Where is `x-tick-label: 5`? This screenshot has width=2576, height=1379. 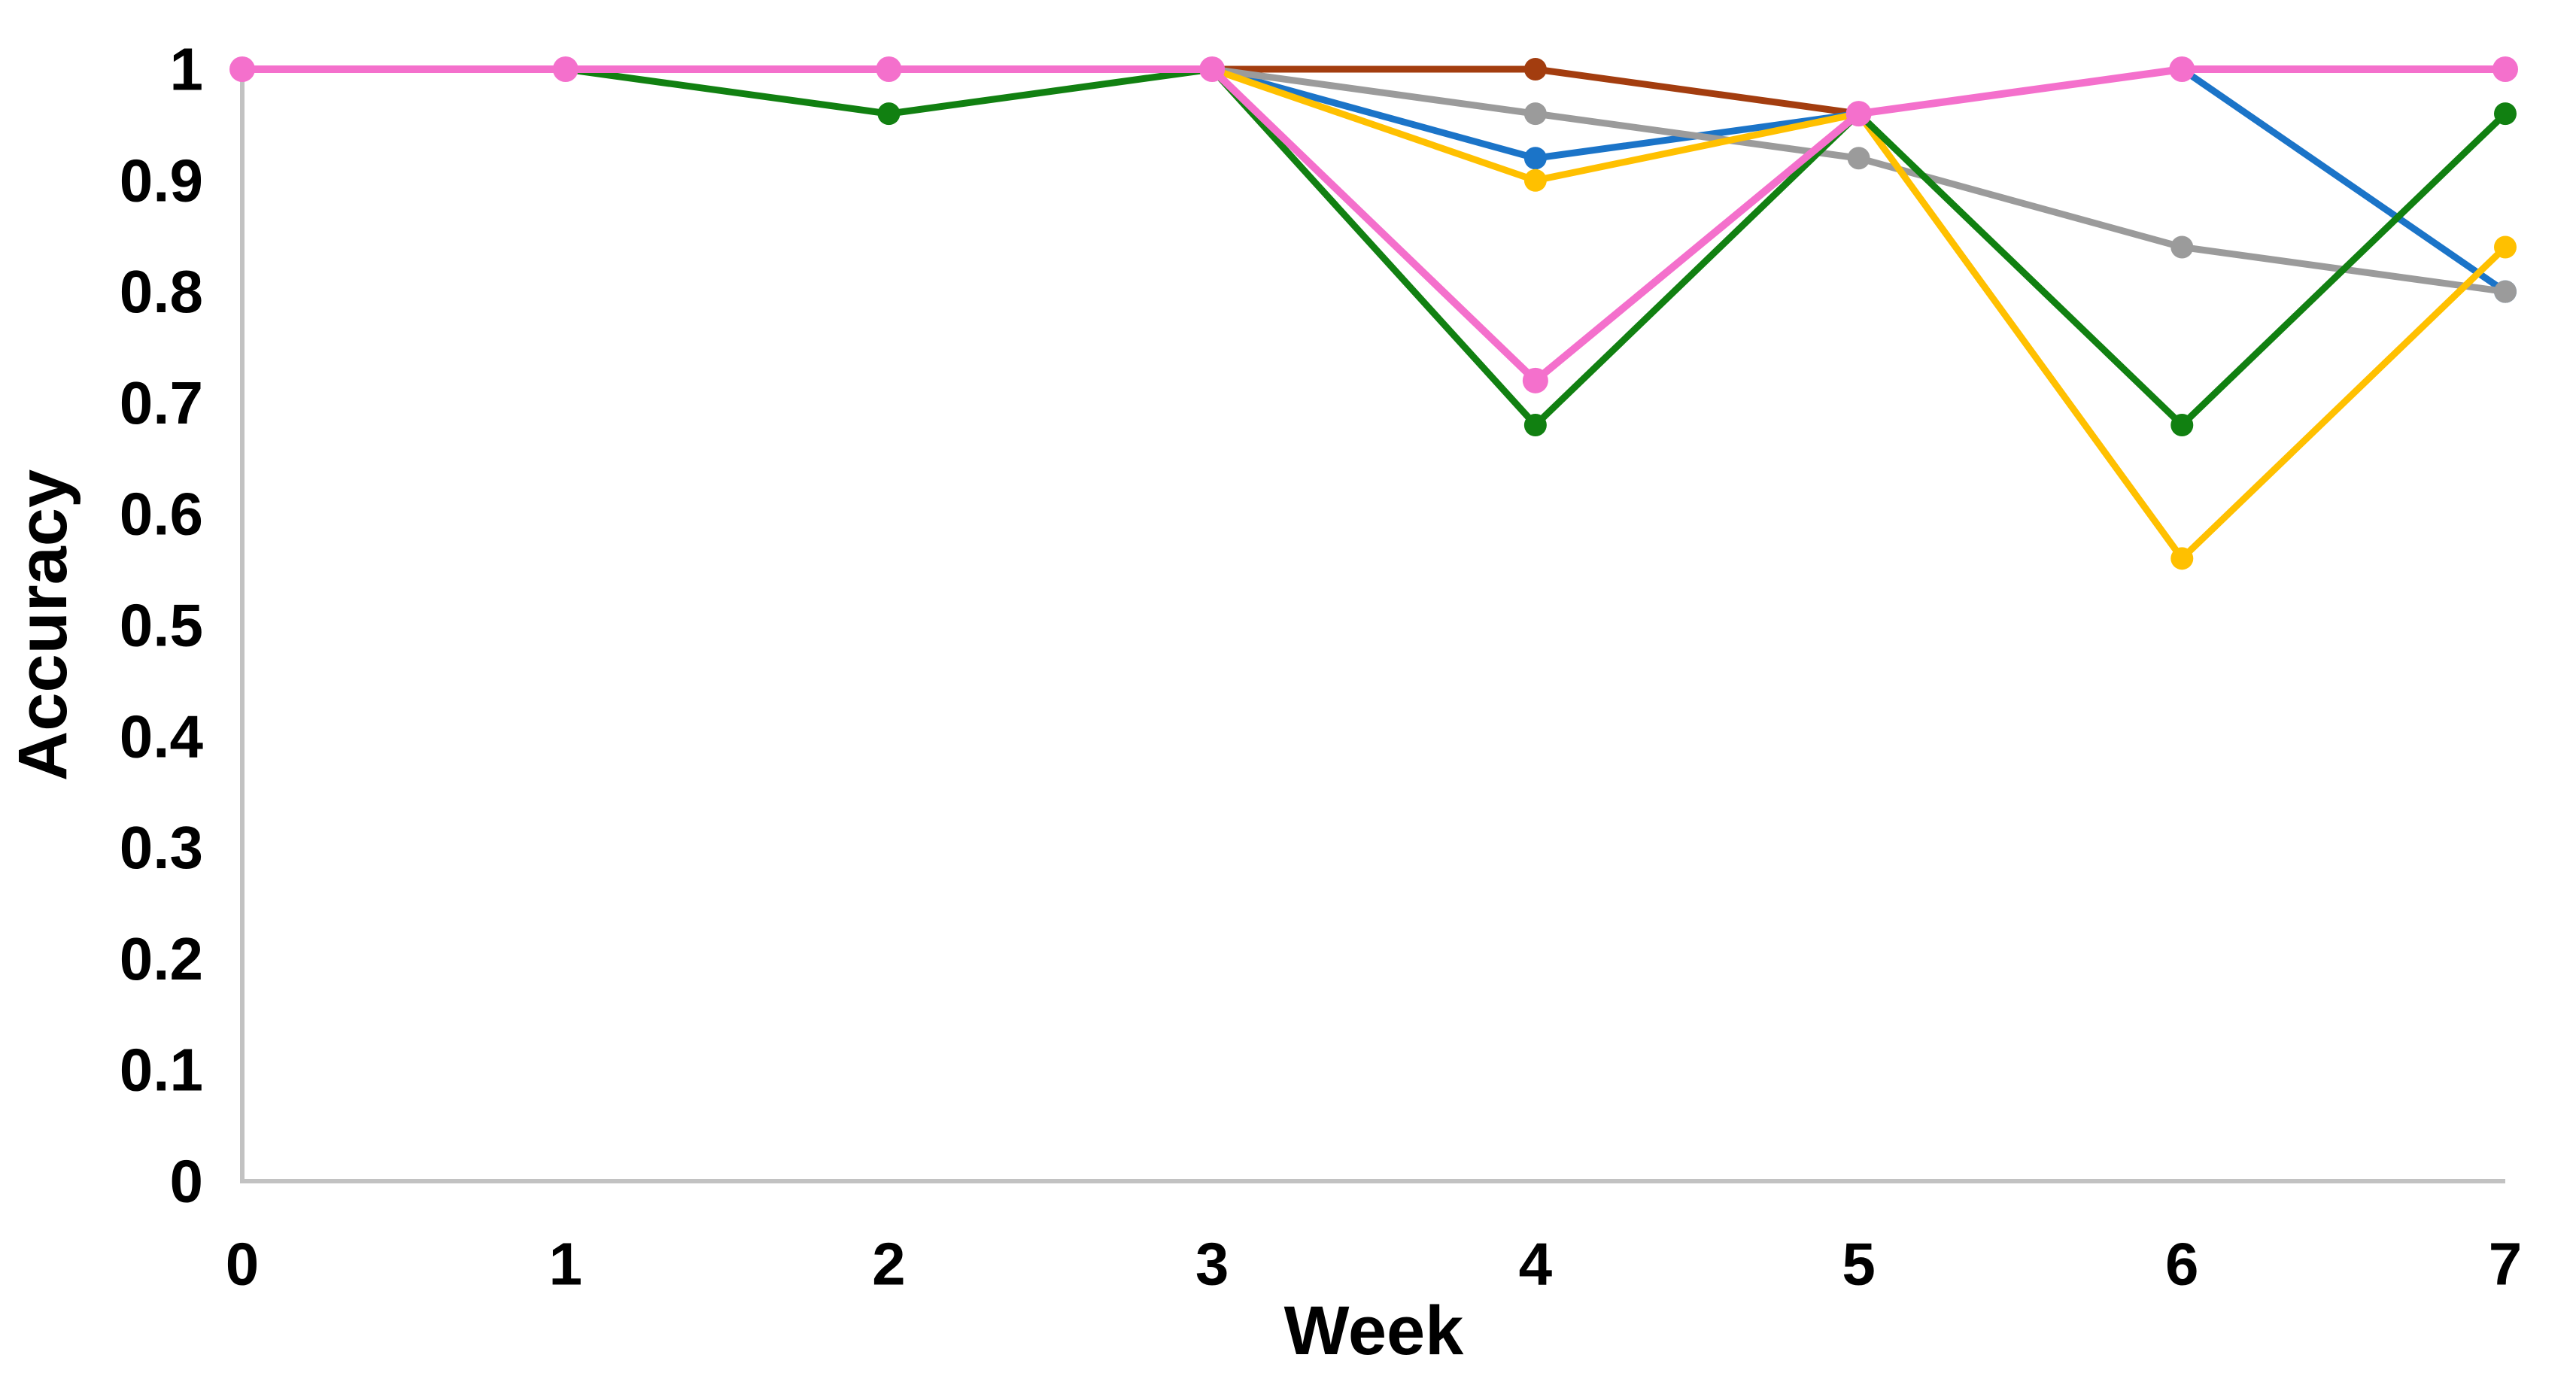
x-tick-label: 5 is located at coordinates (1859, 1264).